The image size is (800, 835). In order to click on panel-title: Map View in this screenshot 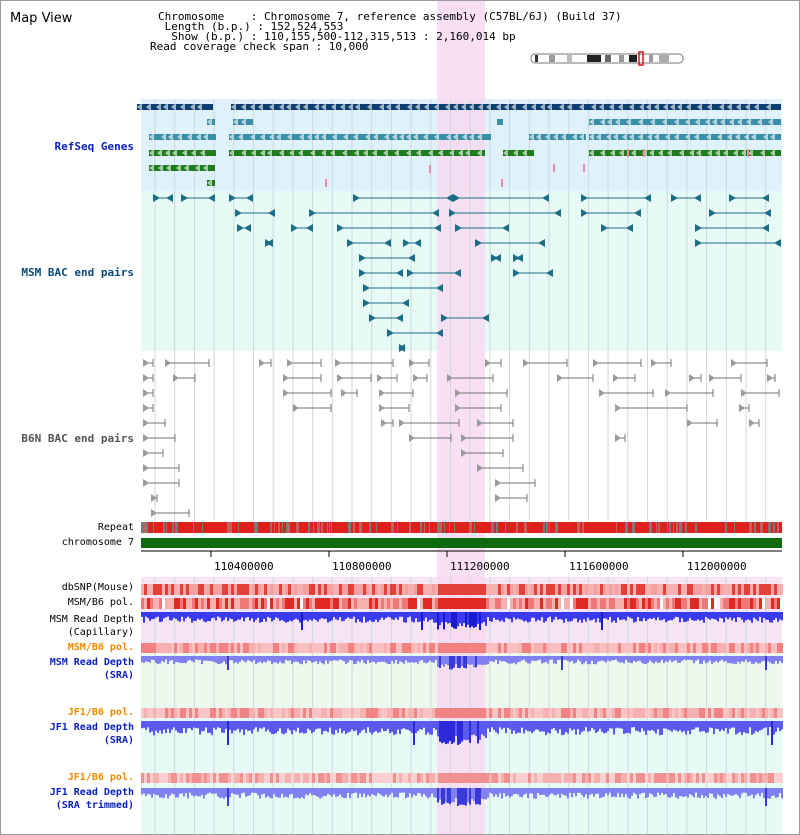, I will do `click(41, 18)`.